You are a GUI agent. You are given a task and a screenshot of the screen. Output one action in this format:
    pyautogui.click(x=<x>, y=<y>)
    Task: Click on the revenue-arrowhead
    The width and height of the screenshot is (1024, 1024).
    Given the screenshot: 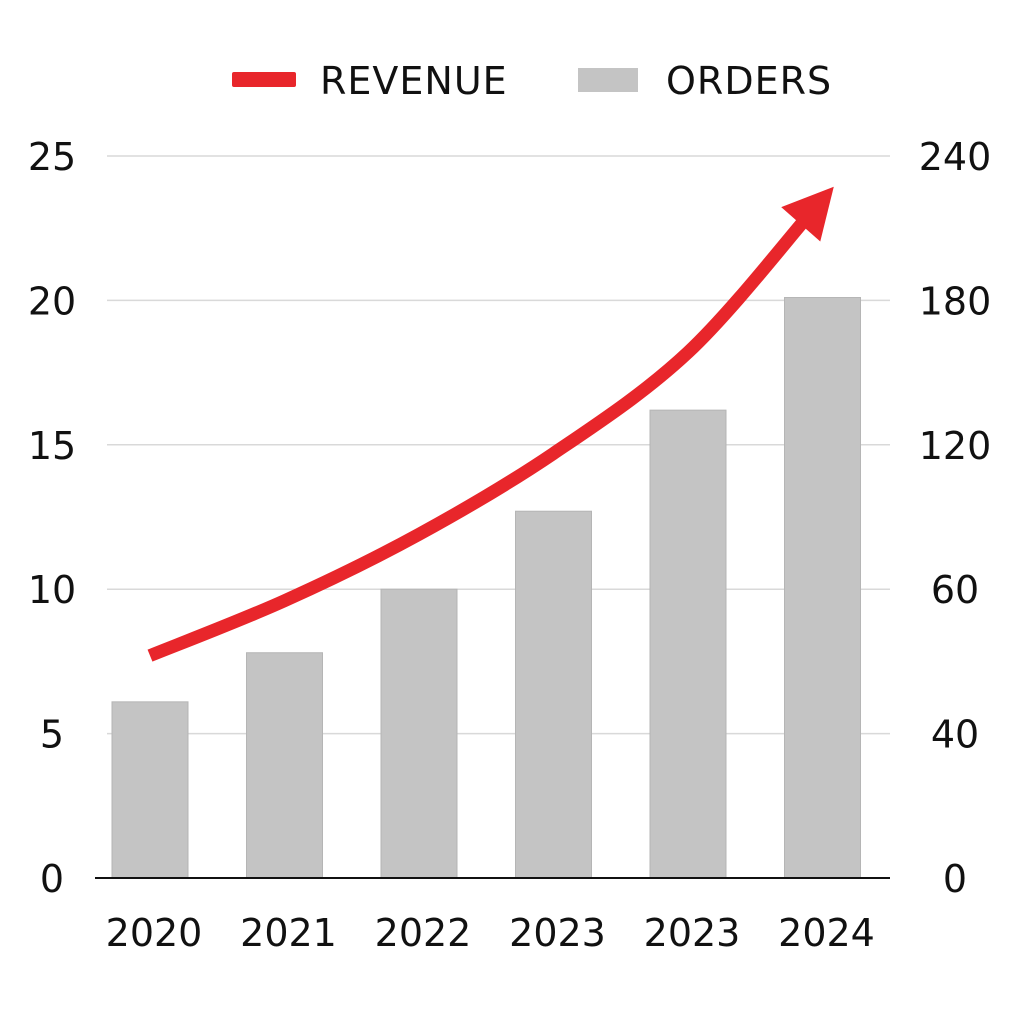 What is the action you would take?
    pyautogui.click(x=807, y=214)
    